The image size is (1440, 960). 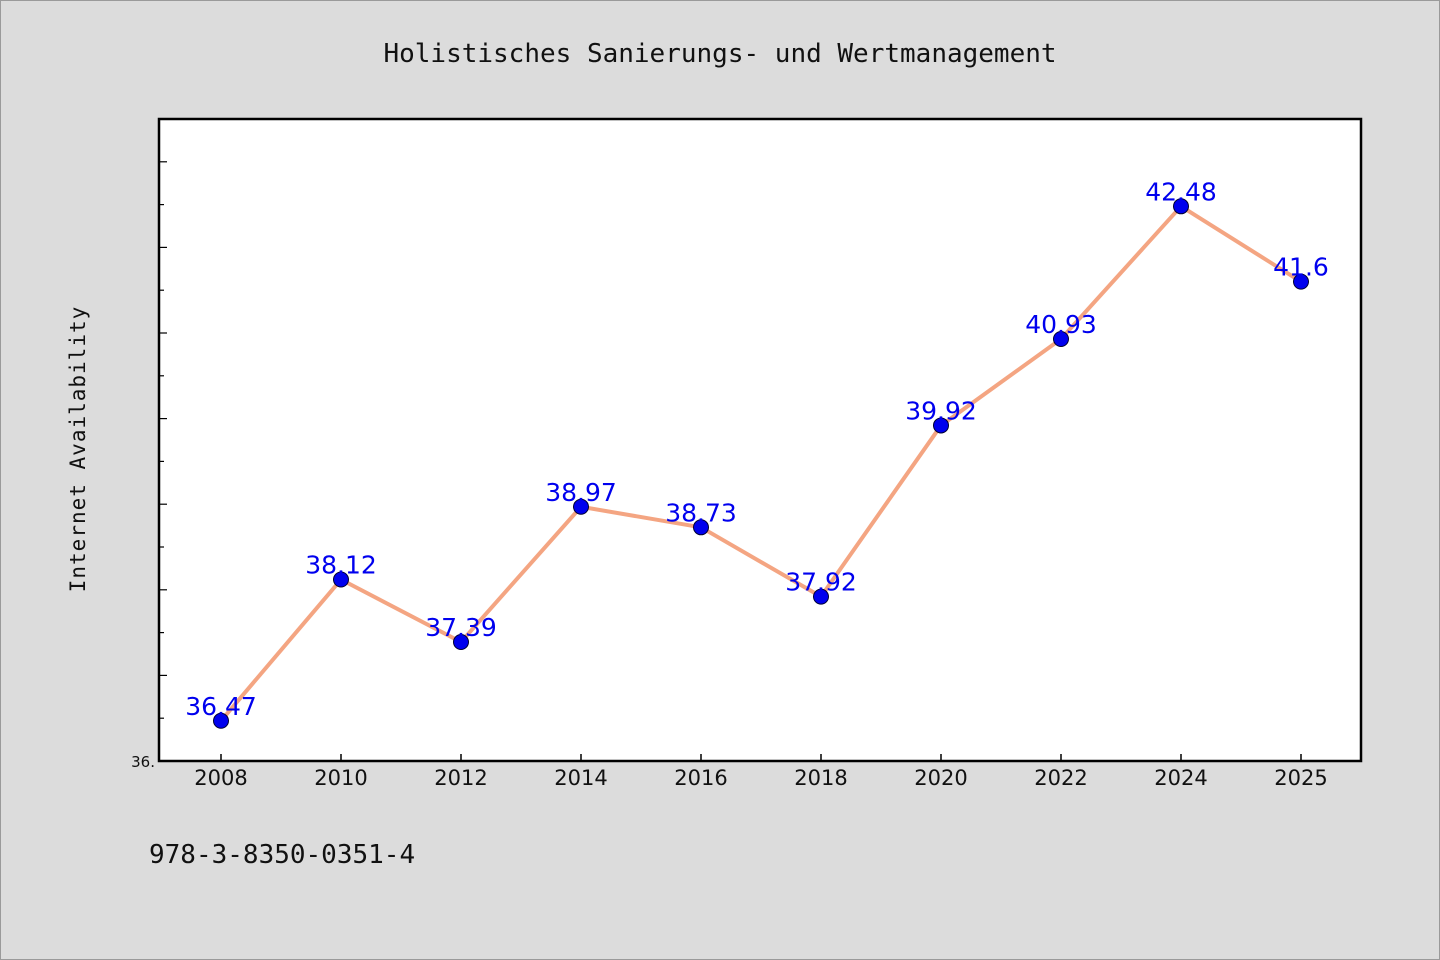 I want to click on x-tick-label: 2008, so click(x=220, y=778).